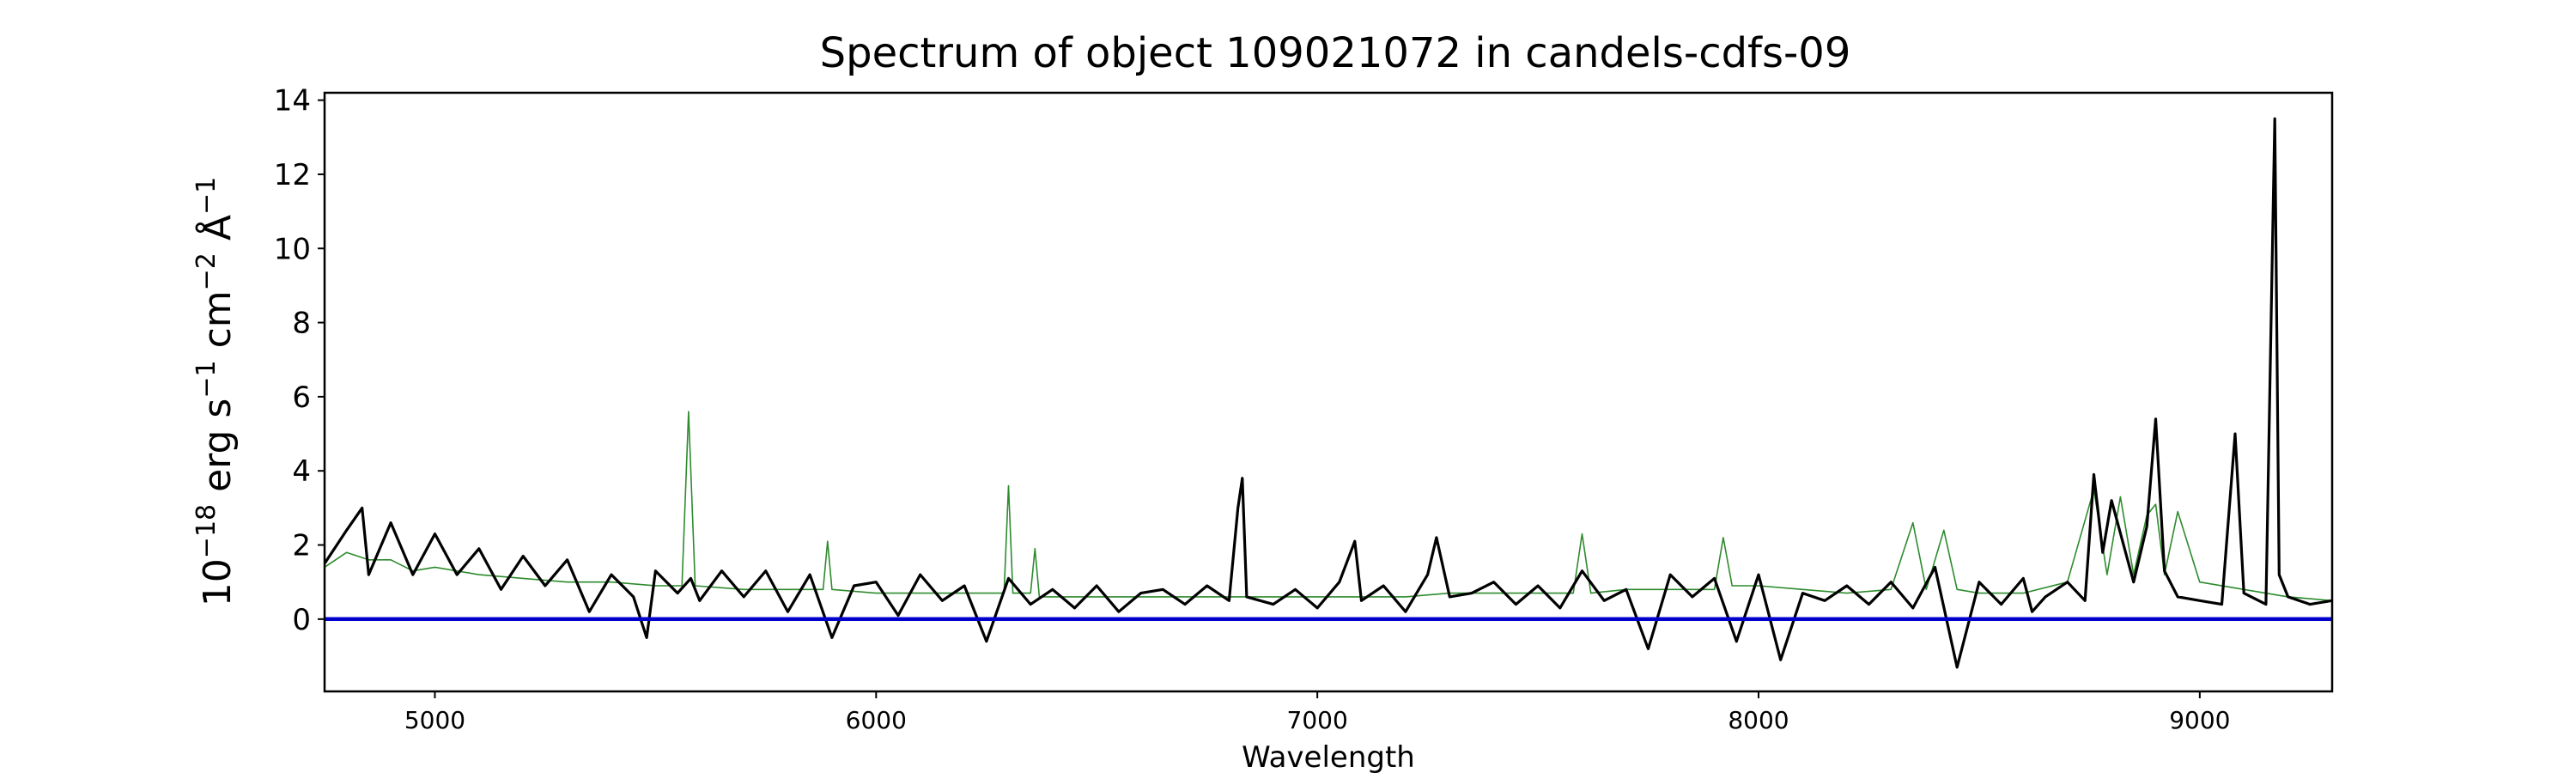 The height and width of the screenshot is (773, 2576). What do you see at coordinates (2200, 720) in the screenshot?
I see `x-tick-label: 9000` at bounding box center [2200, 720].